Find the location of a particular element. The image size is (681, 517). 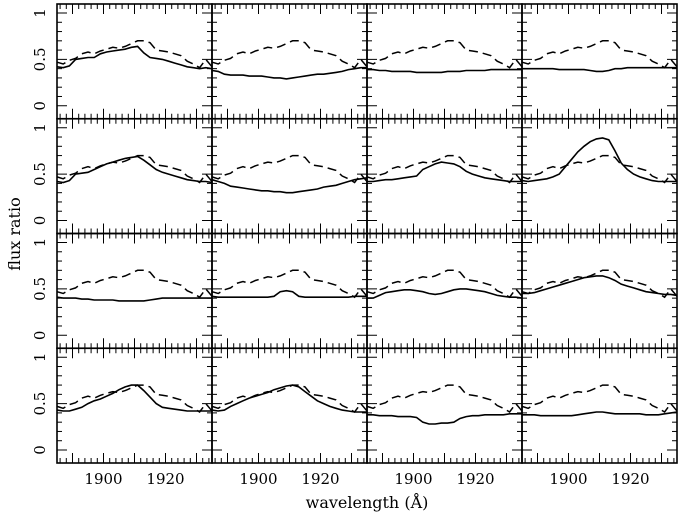

panel-r2c3 is located at coordinates (444, 176).